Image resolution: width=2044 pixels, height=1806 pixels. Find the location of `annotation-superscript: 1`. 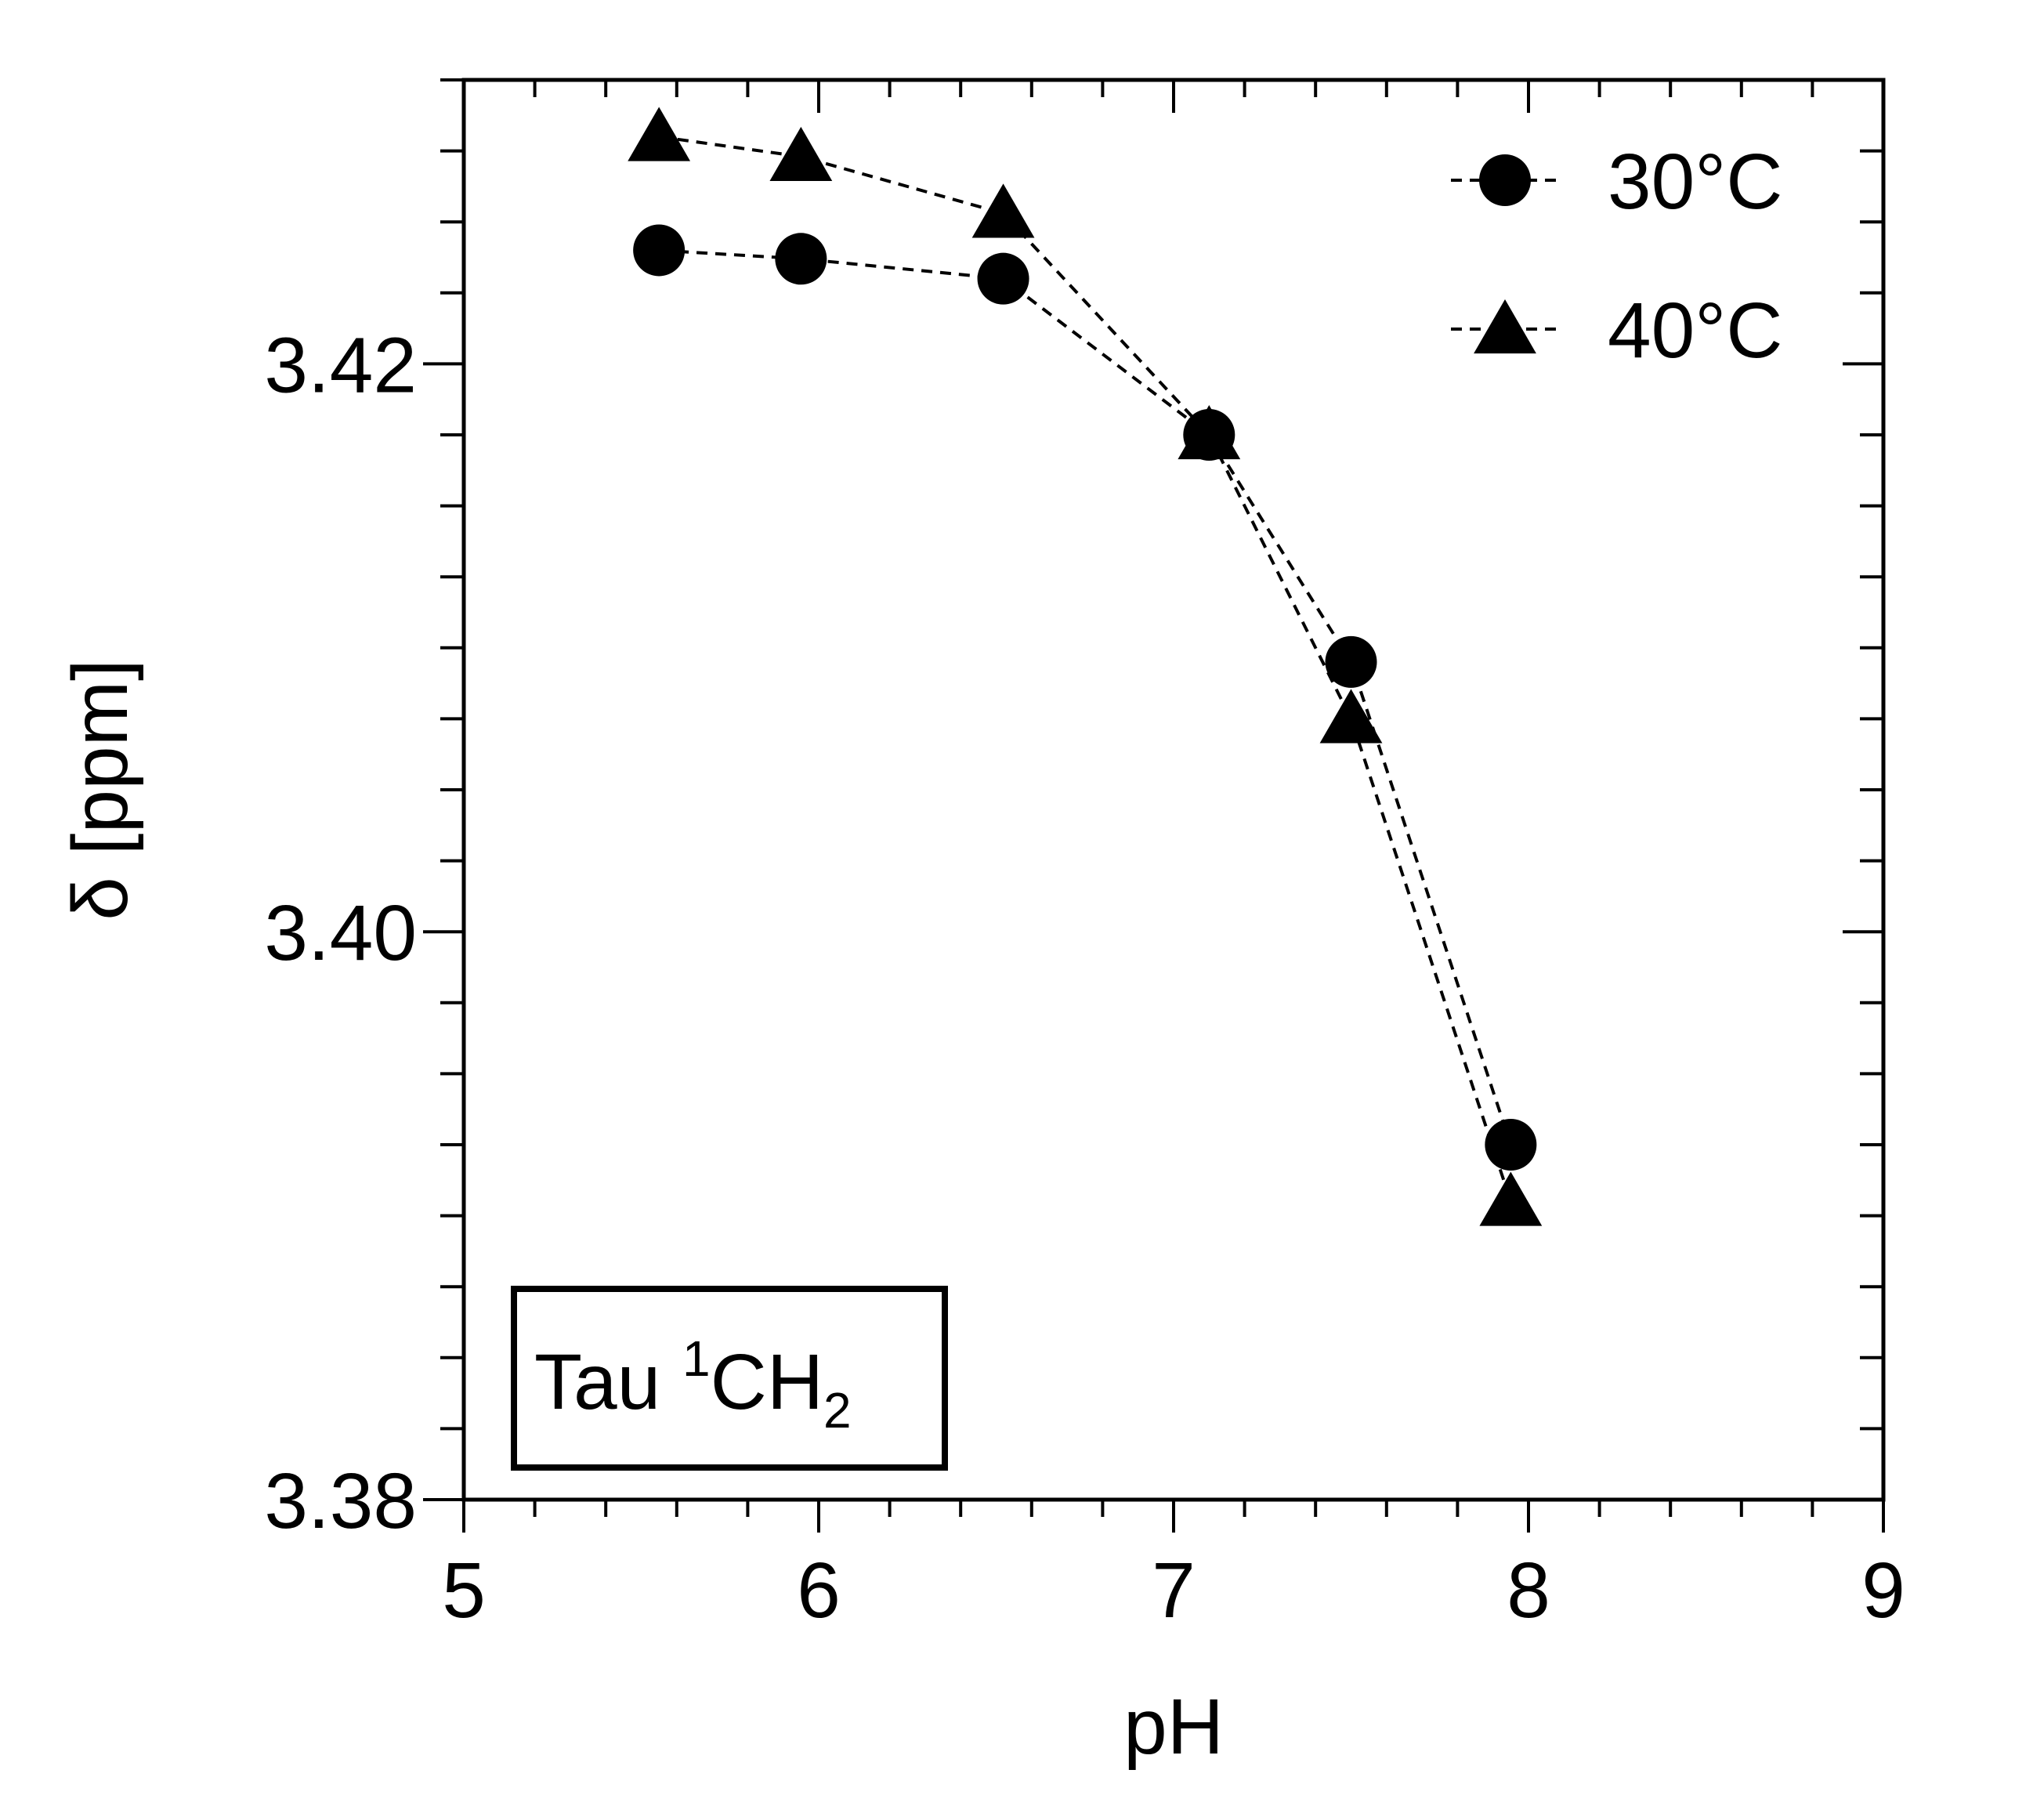

annotation-superscript: 1 is located at coordinates (696, 1358).